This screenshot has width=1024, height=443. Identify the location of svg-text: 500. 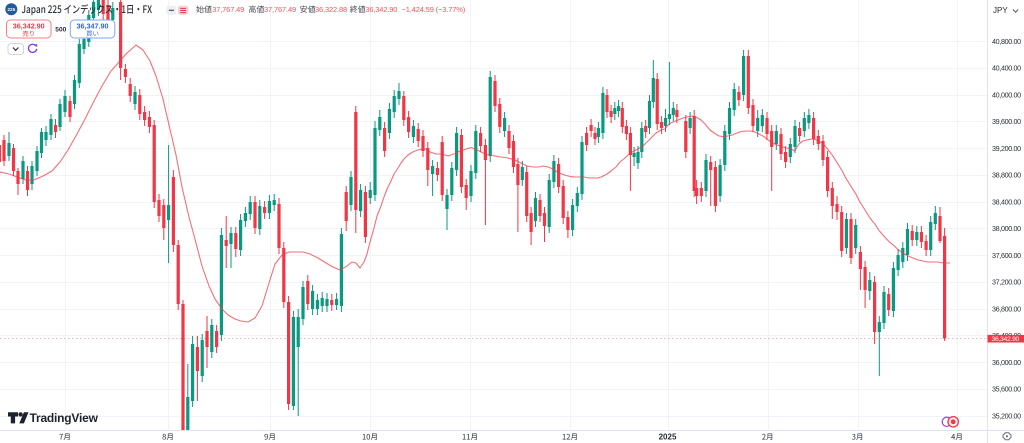
(60, 29).